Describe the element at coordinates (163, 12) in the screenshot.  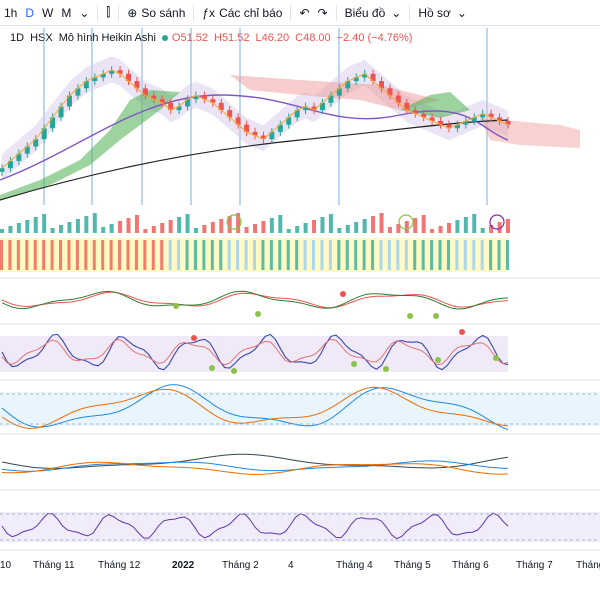
I see `compare-label: So sánh` at that location.